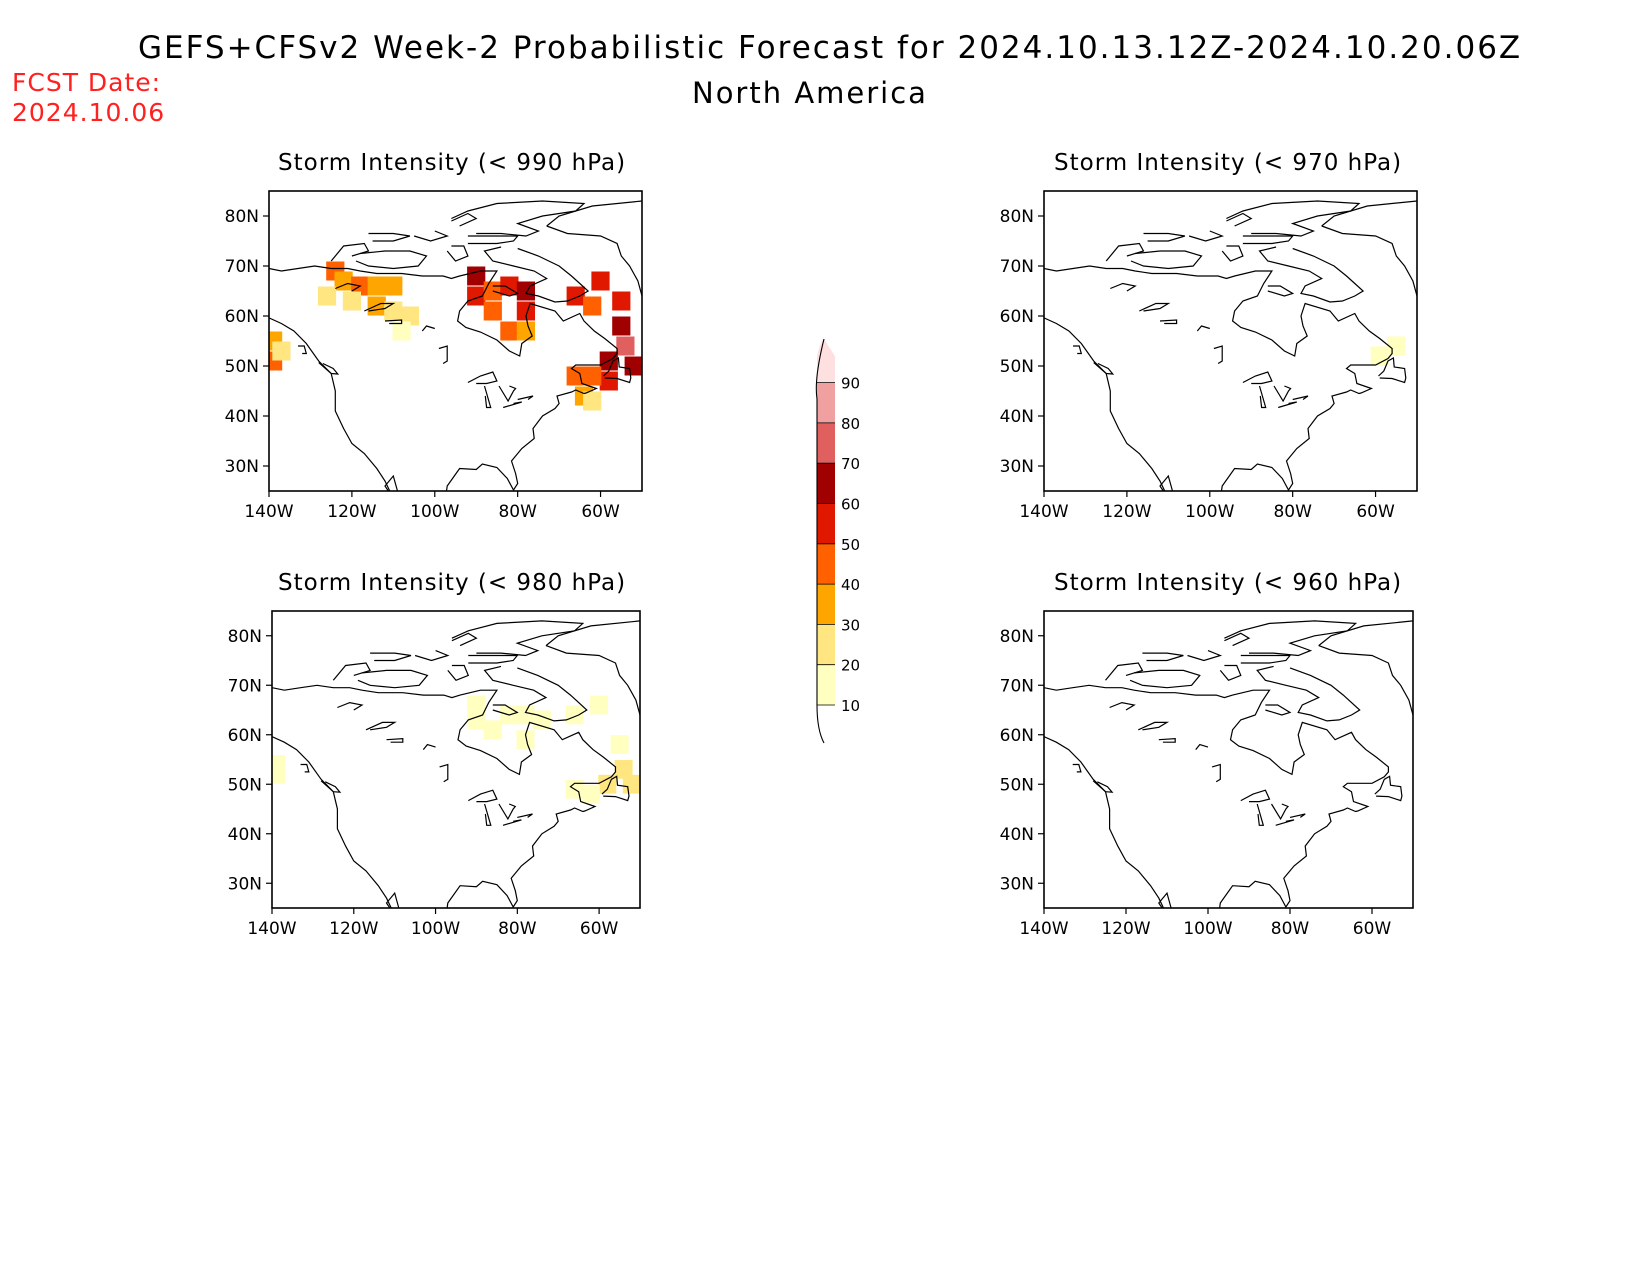 The height and width of the screenshot is (1275, 1650). Describe the element at coordinates (810, 93) in the screenshot. I see `region-title: North America` at that location.